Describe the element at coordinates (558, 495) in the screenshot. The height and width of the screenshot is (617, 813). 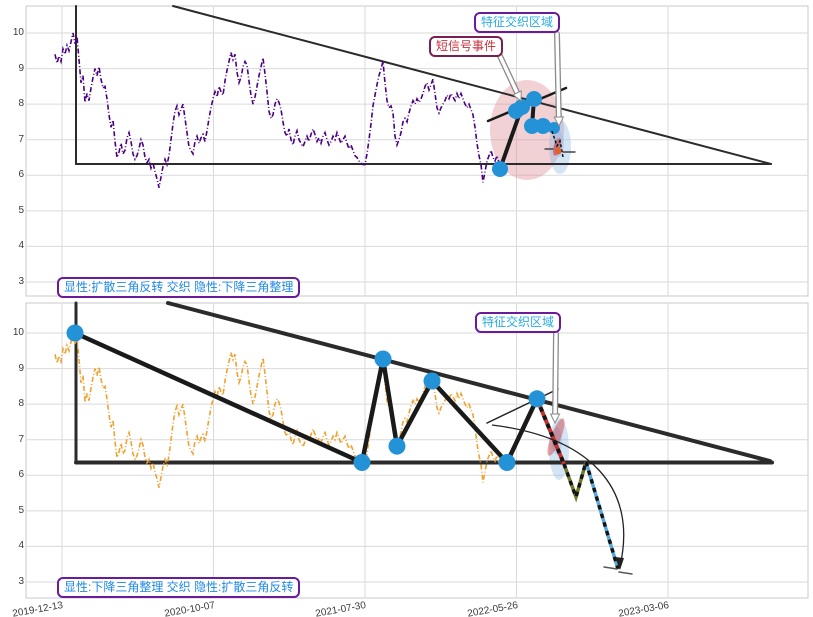
I see `projection-arc` at that location.